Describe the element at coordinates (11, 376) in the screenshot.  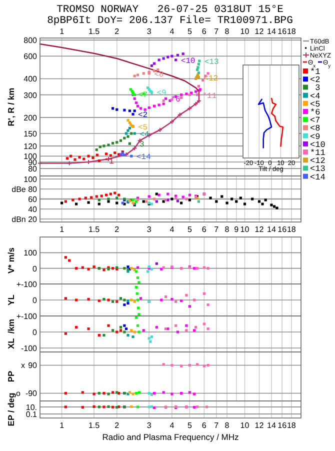
I see `y-axis-title: PP` at that location.